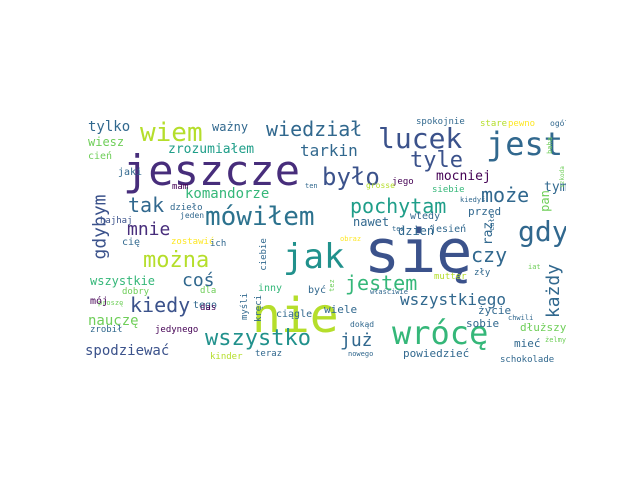  I want to click on cloud-word: wrócę, so click(440, 333).